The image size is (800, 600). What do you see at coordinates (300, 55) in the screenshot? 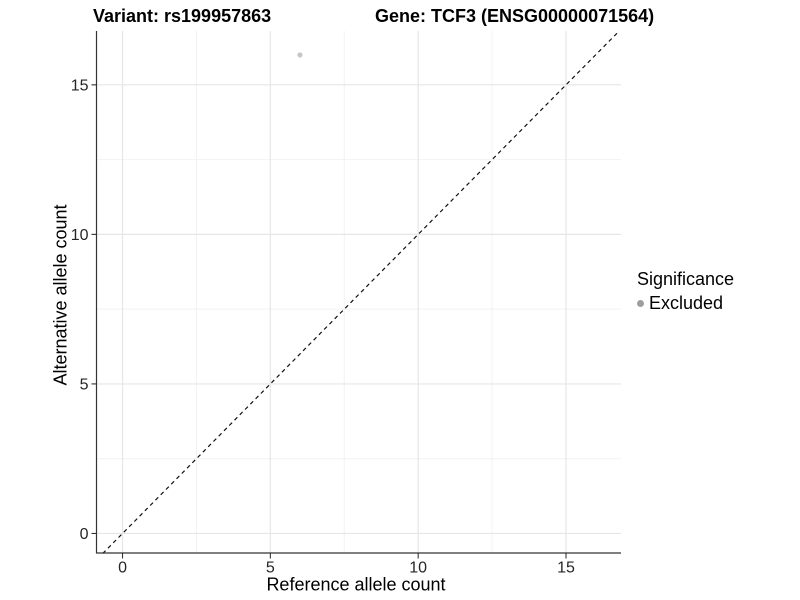
I see `data-point-excluded` at bounding box center [300, 55].